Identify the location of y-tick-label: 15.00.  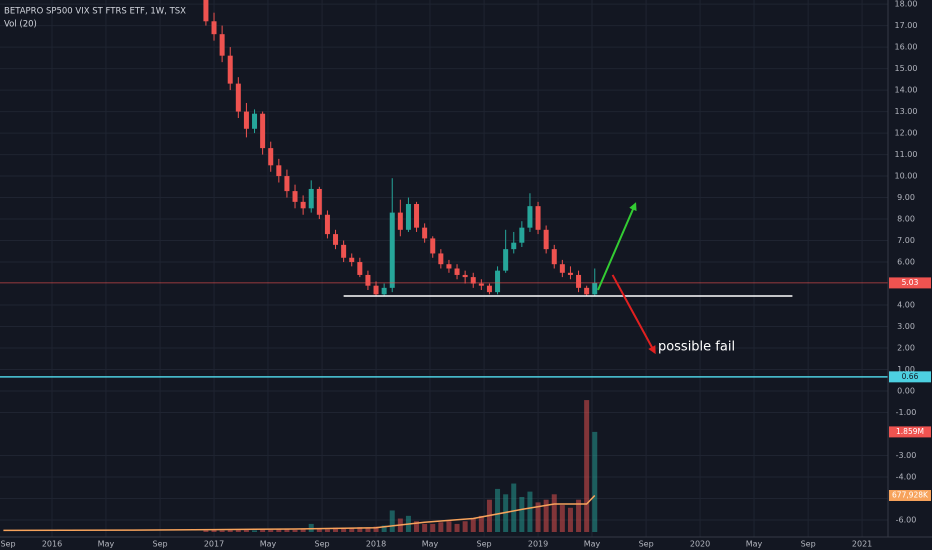
(906, 68).